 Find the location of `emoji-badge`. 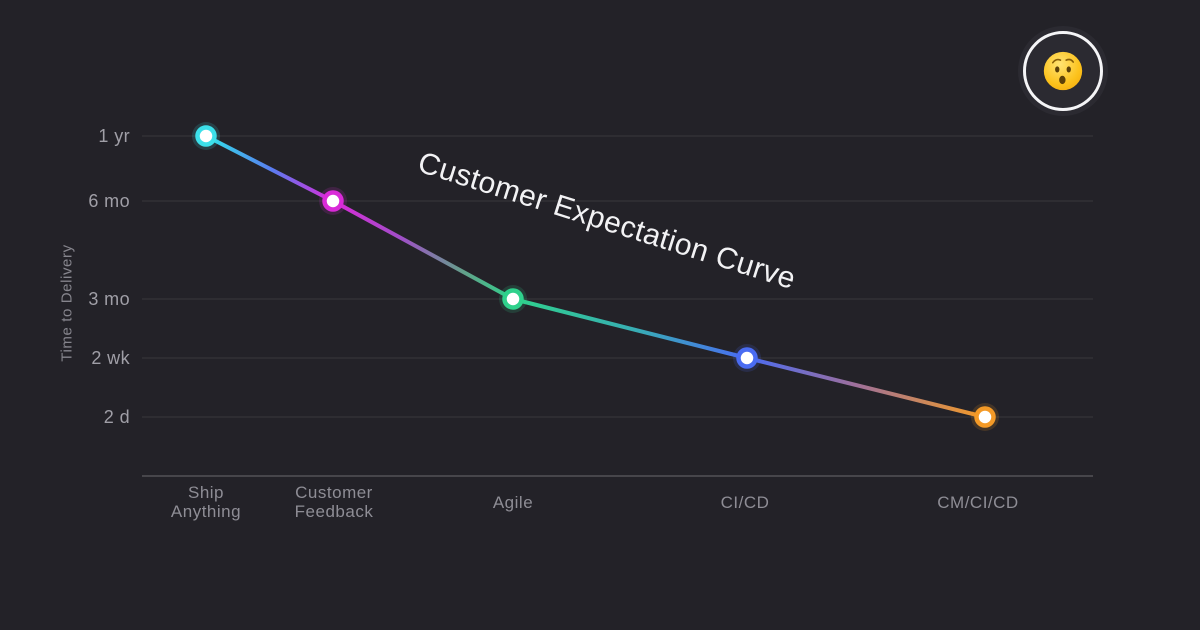

emoji-badge is located at coordinates (1063, 71).